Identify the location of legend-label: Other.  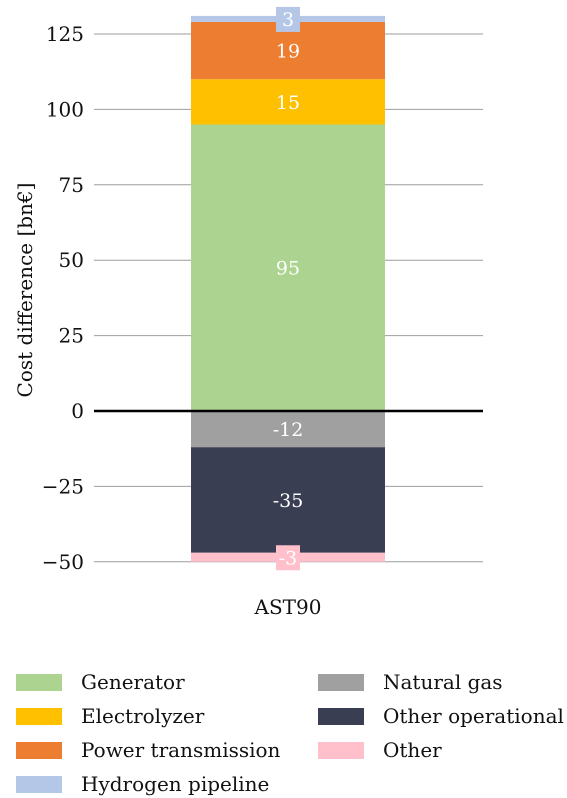
(412, 750).